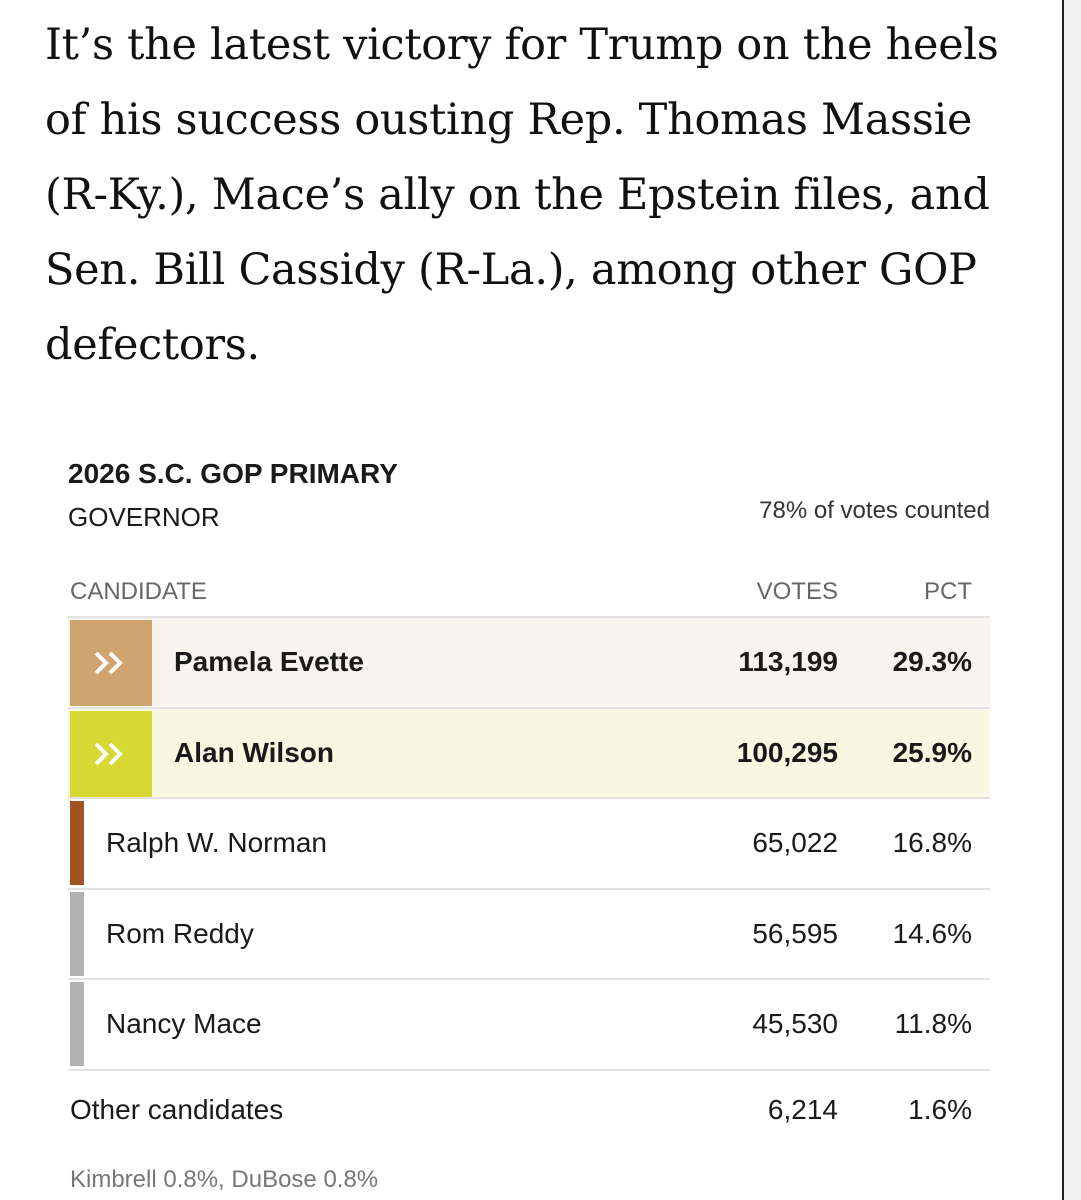 The image size is (1081, 1200). What do you see at coordinates (933, 1023) in the screenshot?
I see `percent: 11.8%` at bounding box center [933, 1023].